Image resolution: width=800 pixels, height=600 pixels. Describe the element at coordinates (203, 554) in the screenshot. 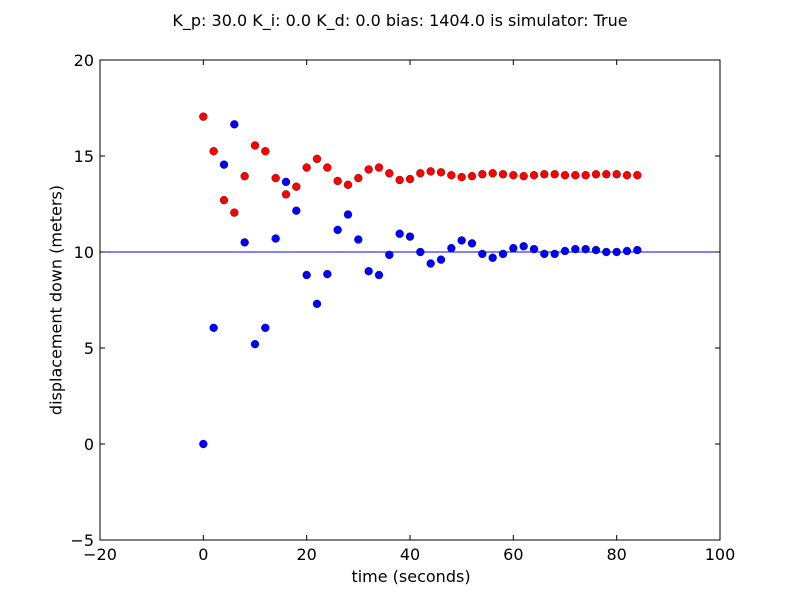

I see `x-tick-label: 0` at that location.